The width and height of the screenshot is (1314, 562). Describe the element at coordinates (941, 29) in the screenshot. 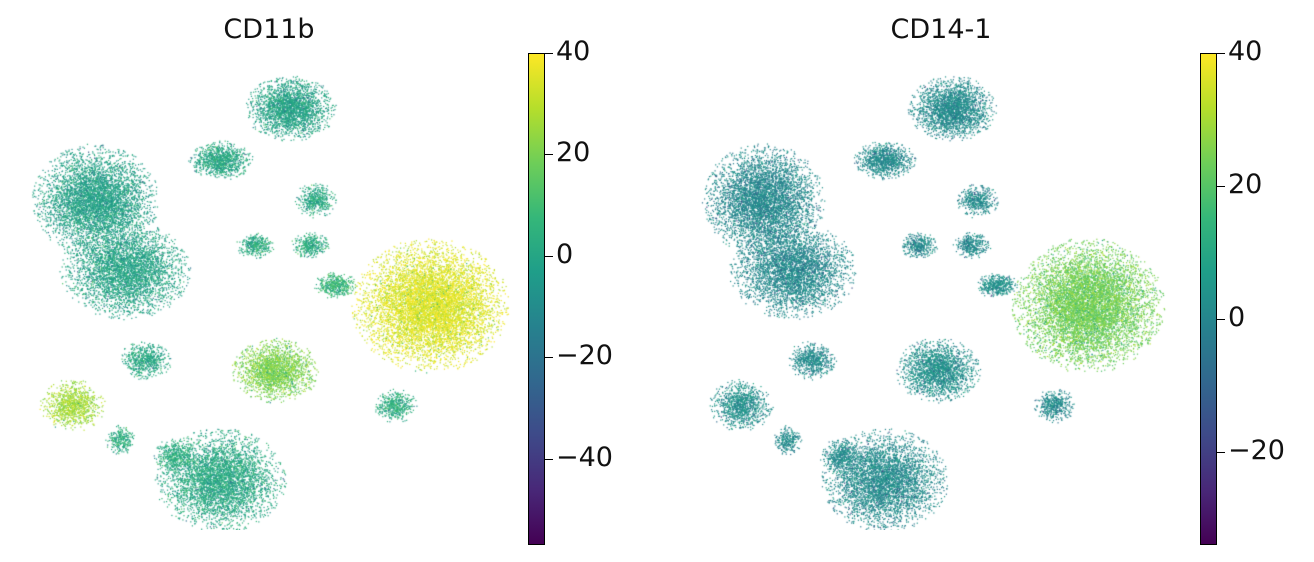

I see `chart-title: CD14-1` at that location.